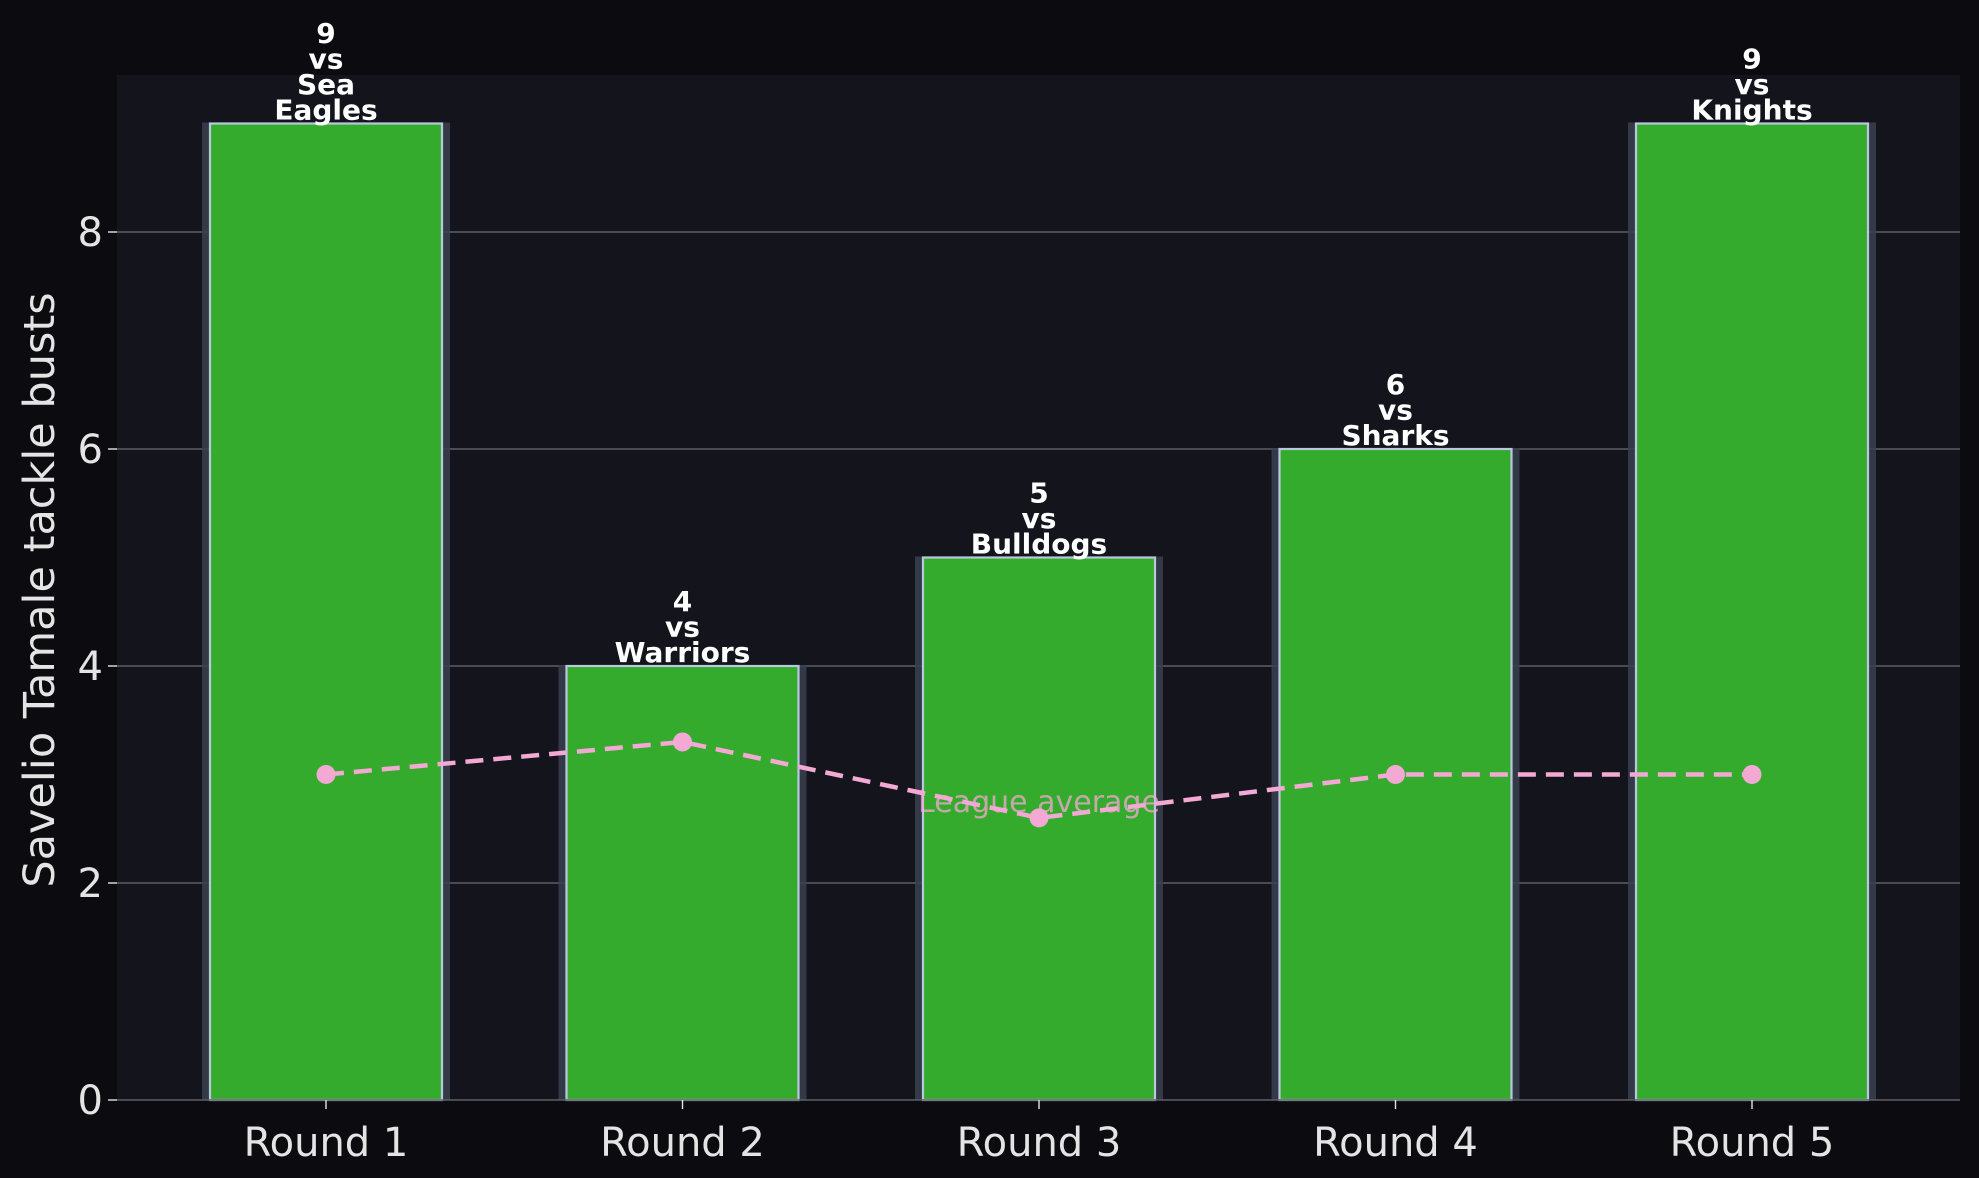  What do you see at coordinates (90, 667) in the screenshot?
I see `y-tick-label: 4` at bounding box center [90, 667].